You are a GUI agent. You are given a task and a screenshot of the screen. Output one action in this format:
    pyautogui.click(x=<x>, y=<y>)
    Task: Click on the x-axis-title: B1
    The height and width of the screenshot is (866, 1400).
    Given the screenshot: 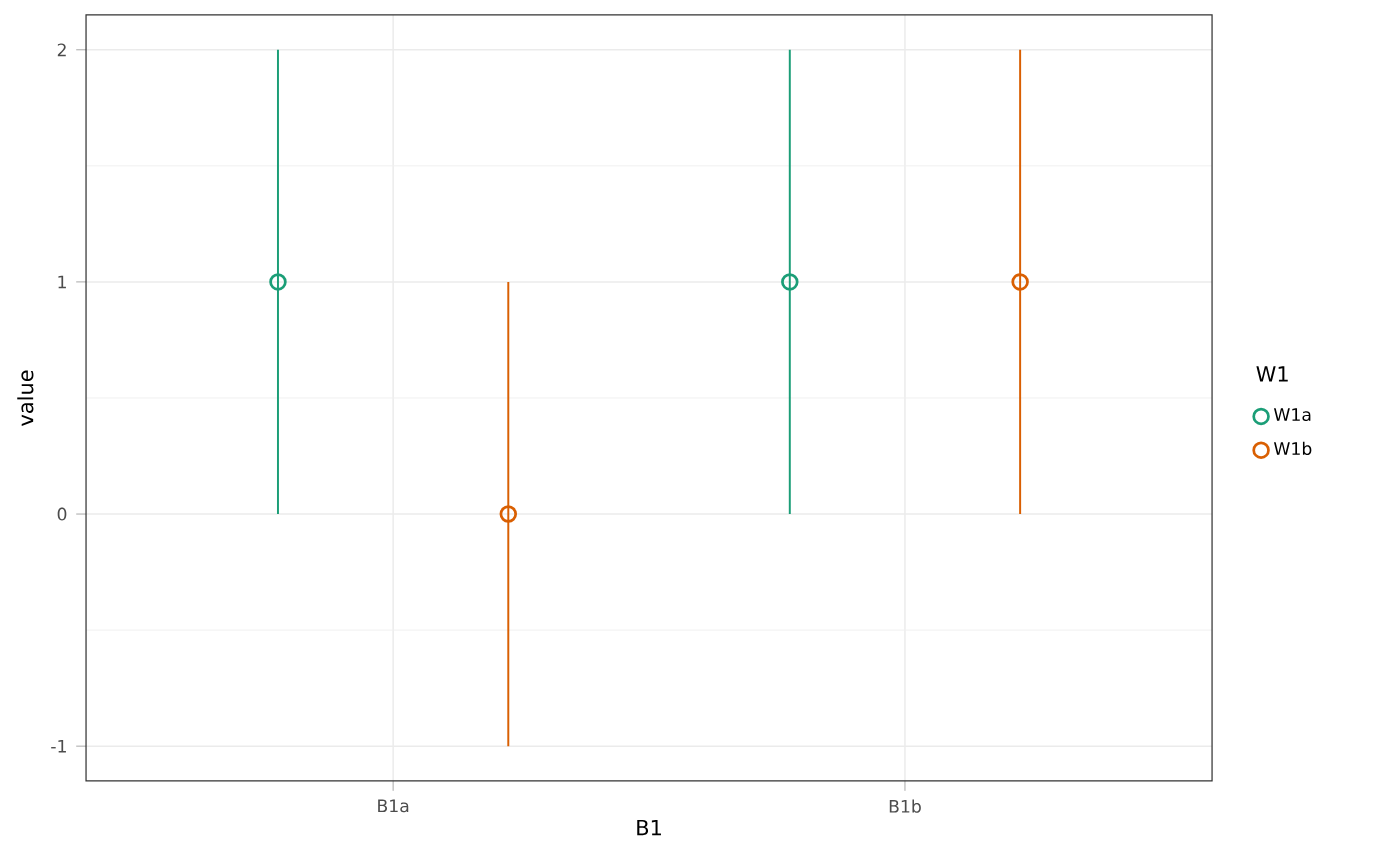 What is the action you would take?
    pyautogui.click(x=649, y=827)
    